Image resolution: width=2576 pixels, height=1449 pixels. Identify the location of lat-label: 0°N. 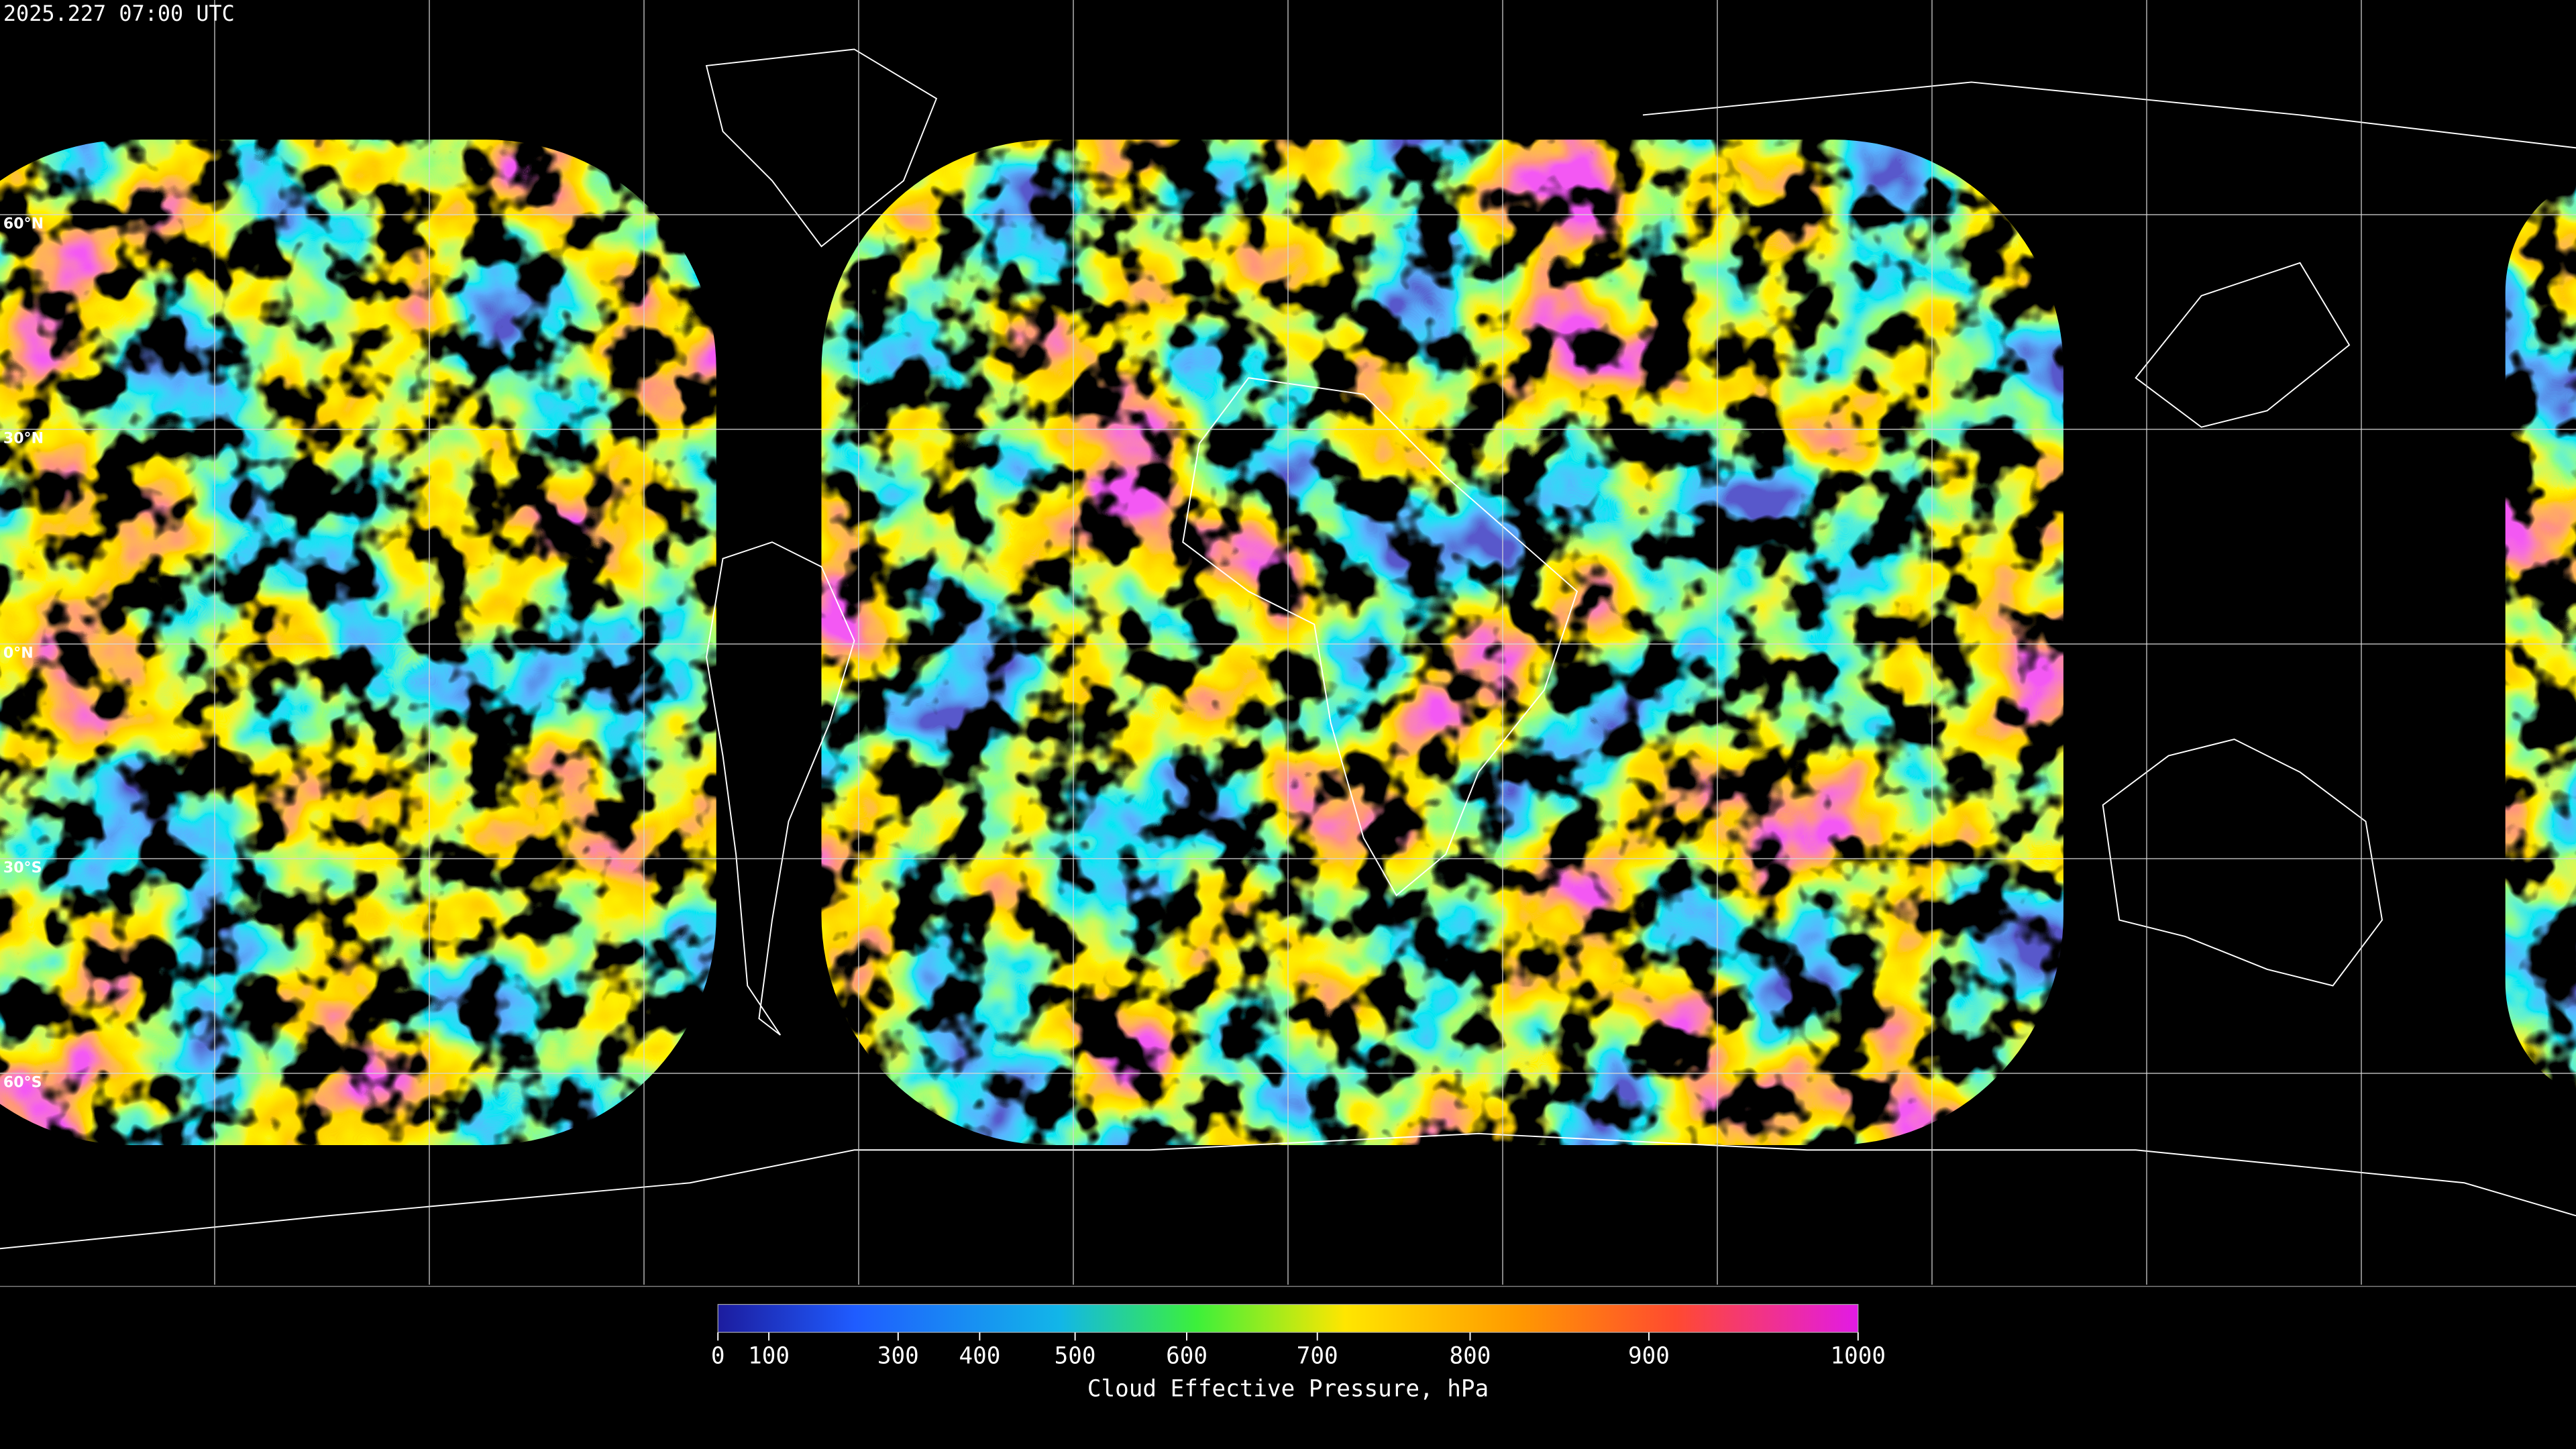
(18, 653).